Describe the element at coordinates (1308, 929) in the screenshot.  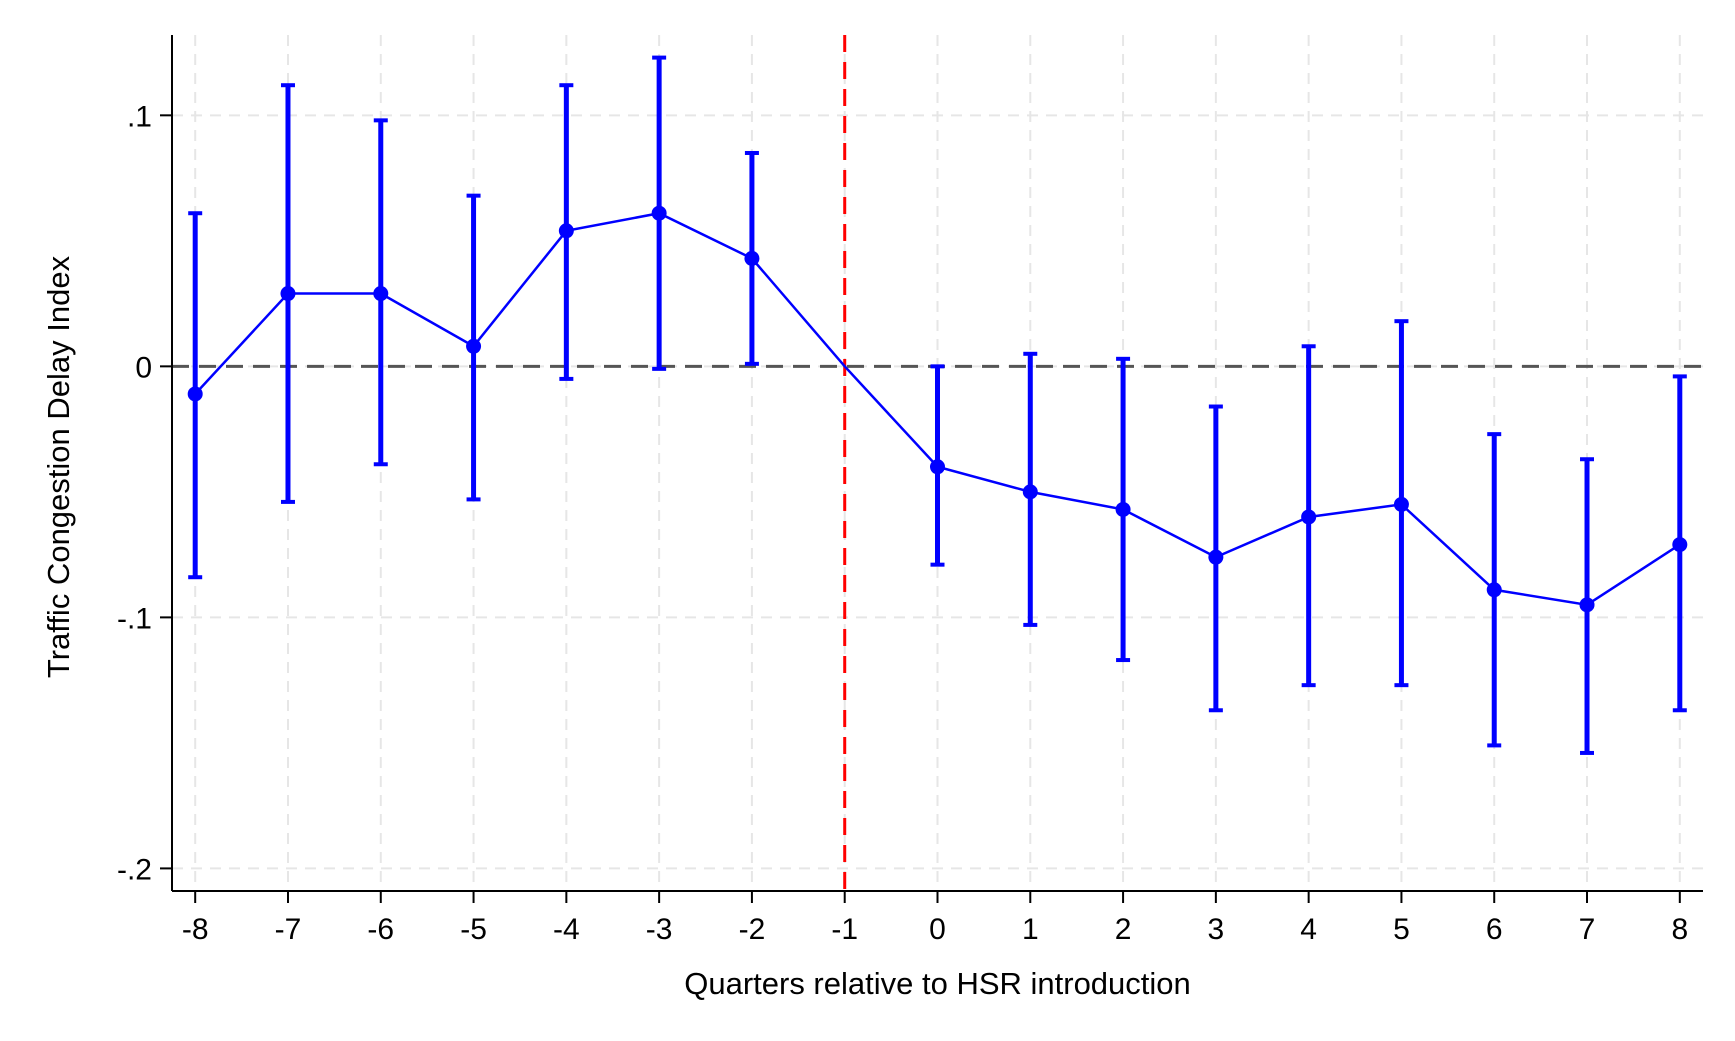
I see `x-tick-label: 4` at that location.